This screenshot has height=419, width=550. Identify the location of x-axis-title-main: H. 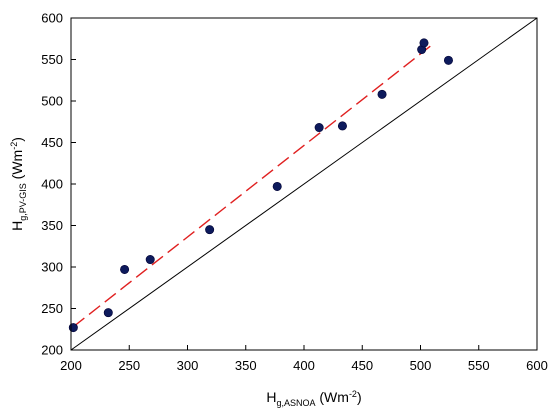
(271, 397).